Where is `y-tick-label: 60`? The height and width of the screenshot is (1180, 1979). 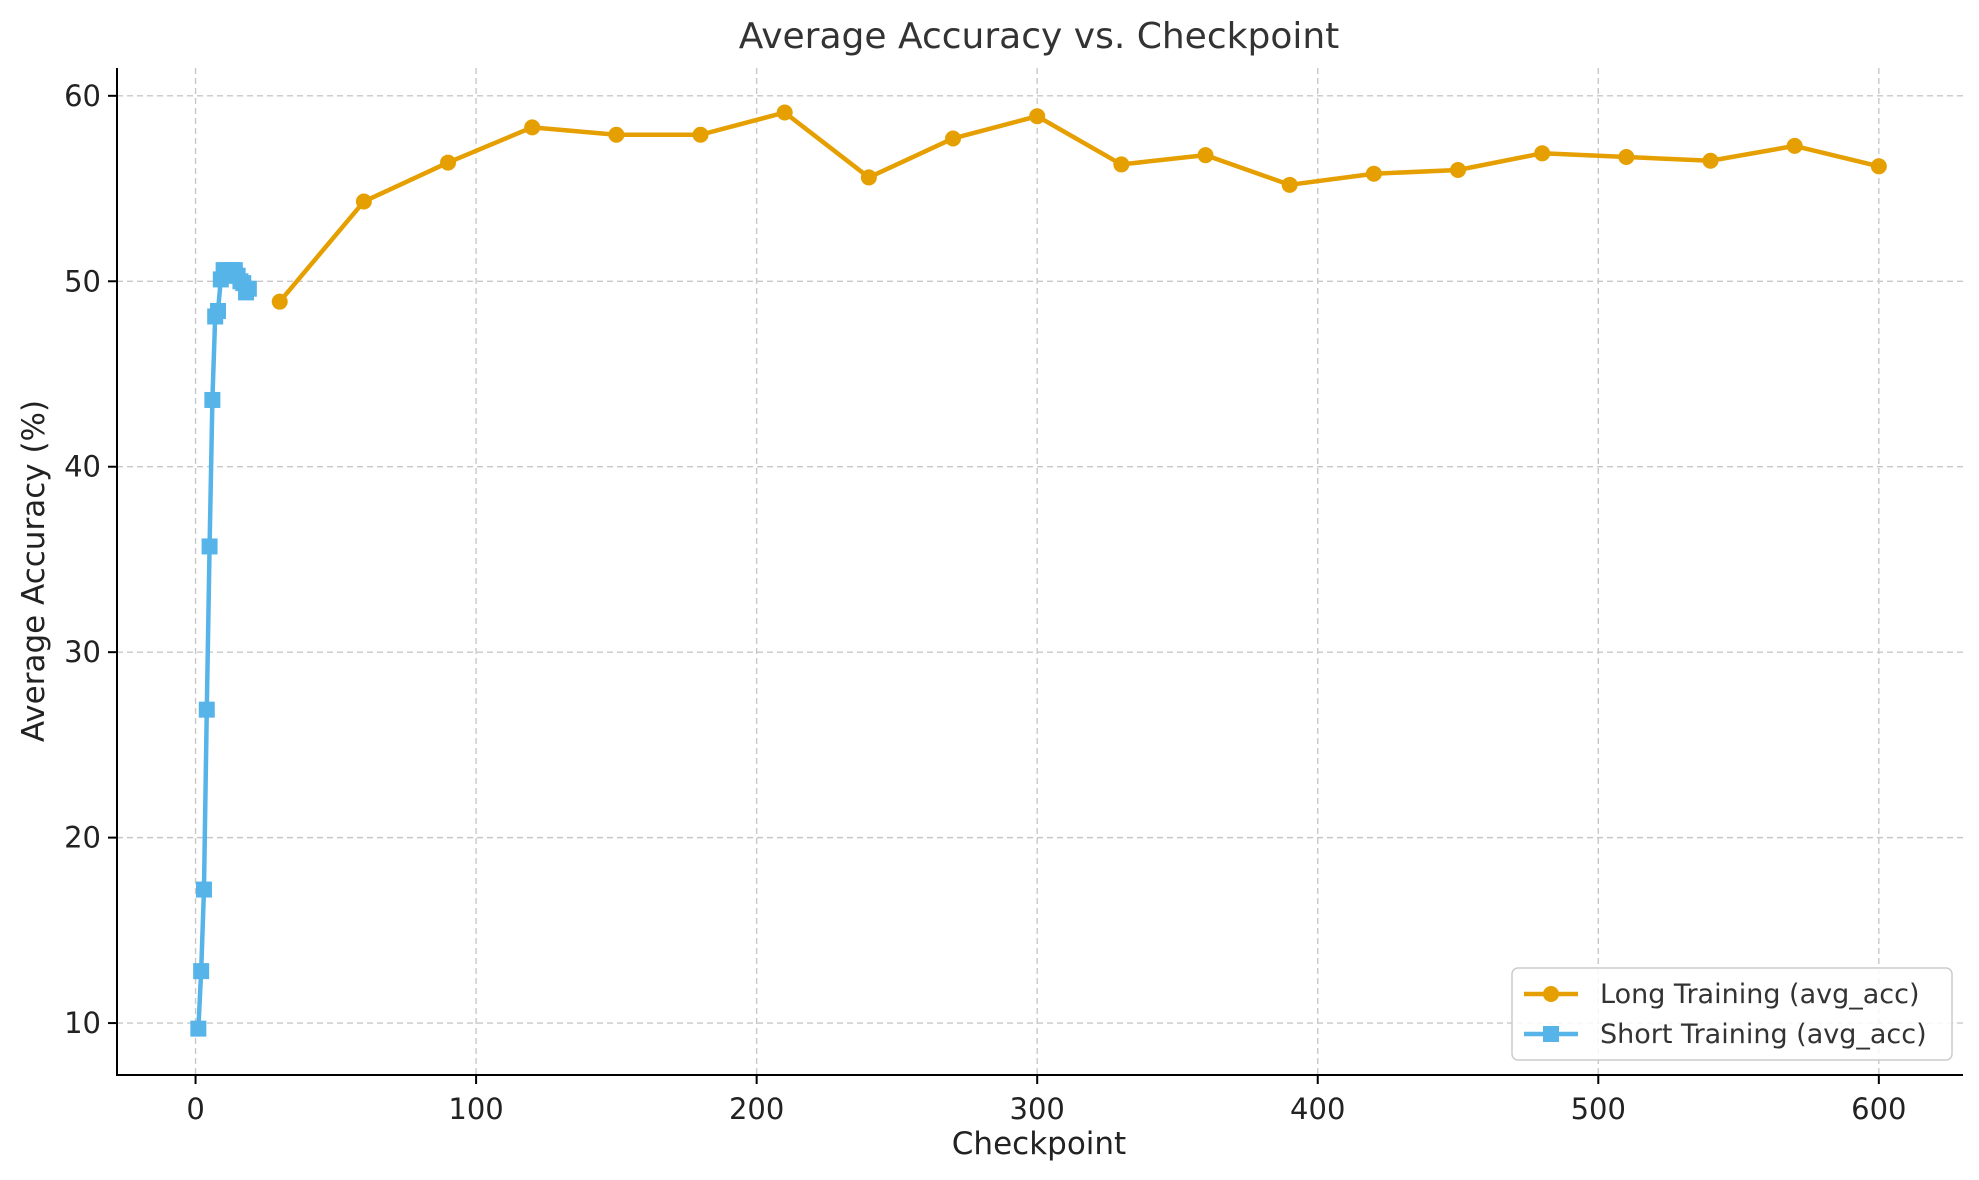
y-tick-label: 60 is located at coordinates (82, 96).